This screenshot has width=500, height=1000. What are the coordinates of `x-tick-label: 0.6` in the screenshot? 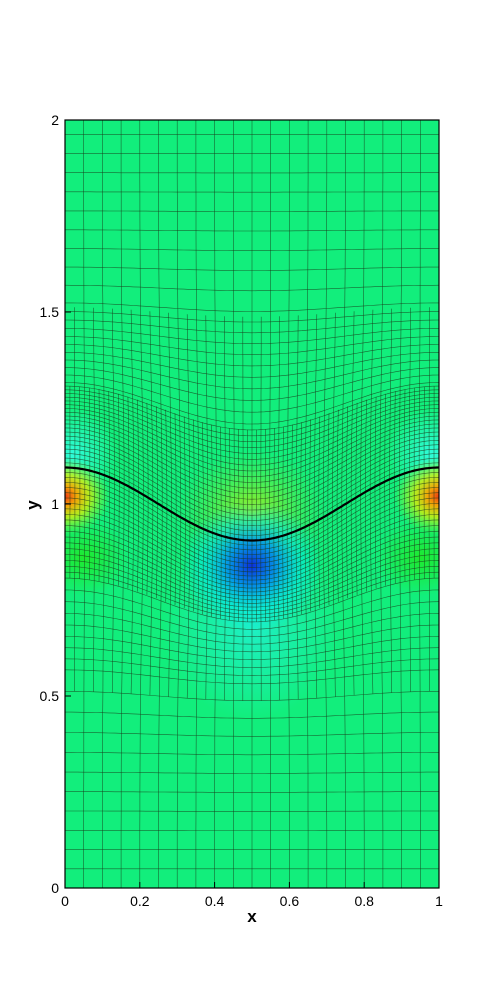 It's located at (290, 901).